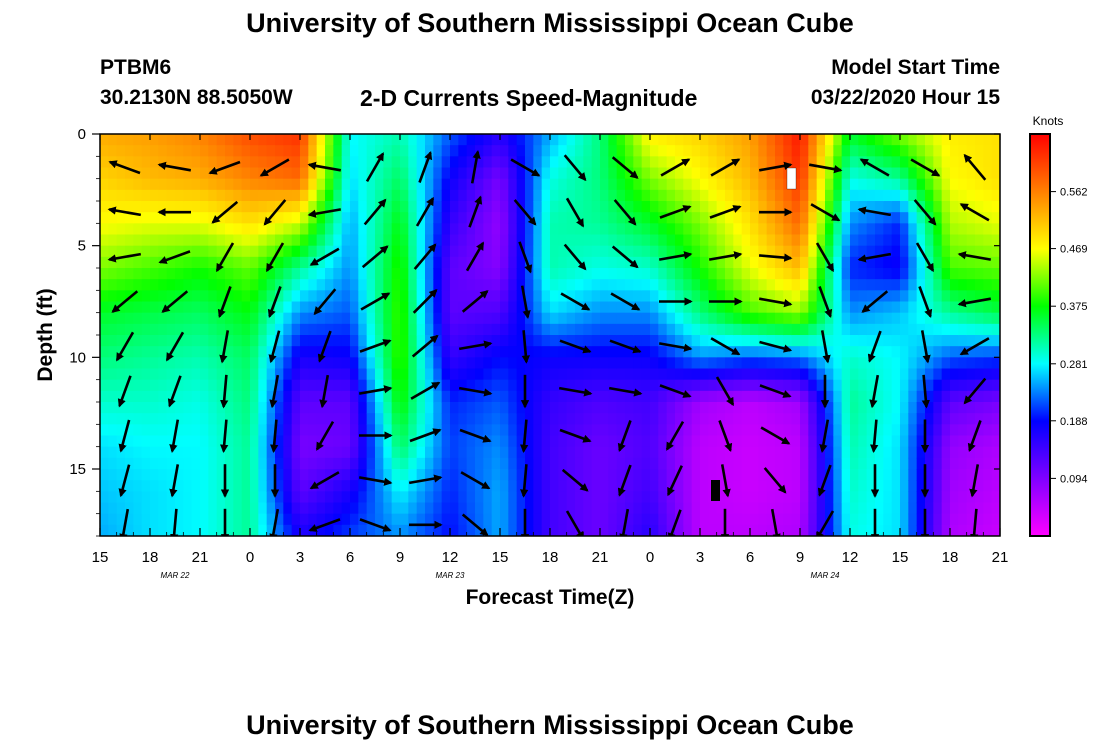  I want to click on x-date-label: MAR 24, so click(825, 575).